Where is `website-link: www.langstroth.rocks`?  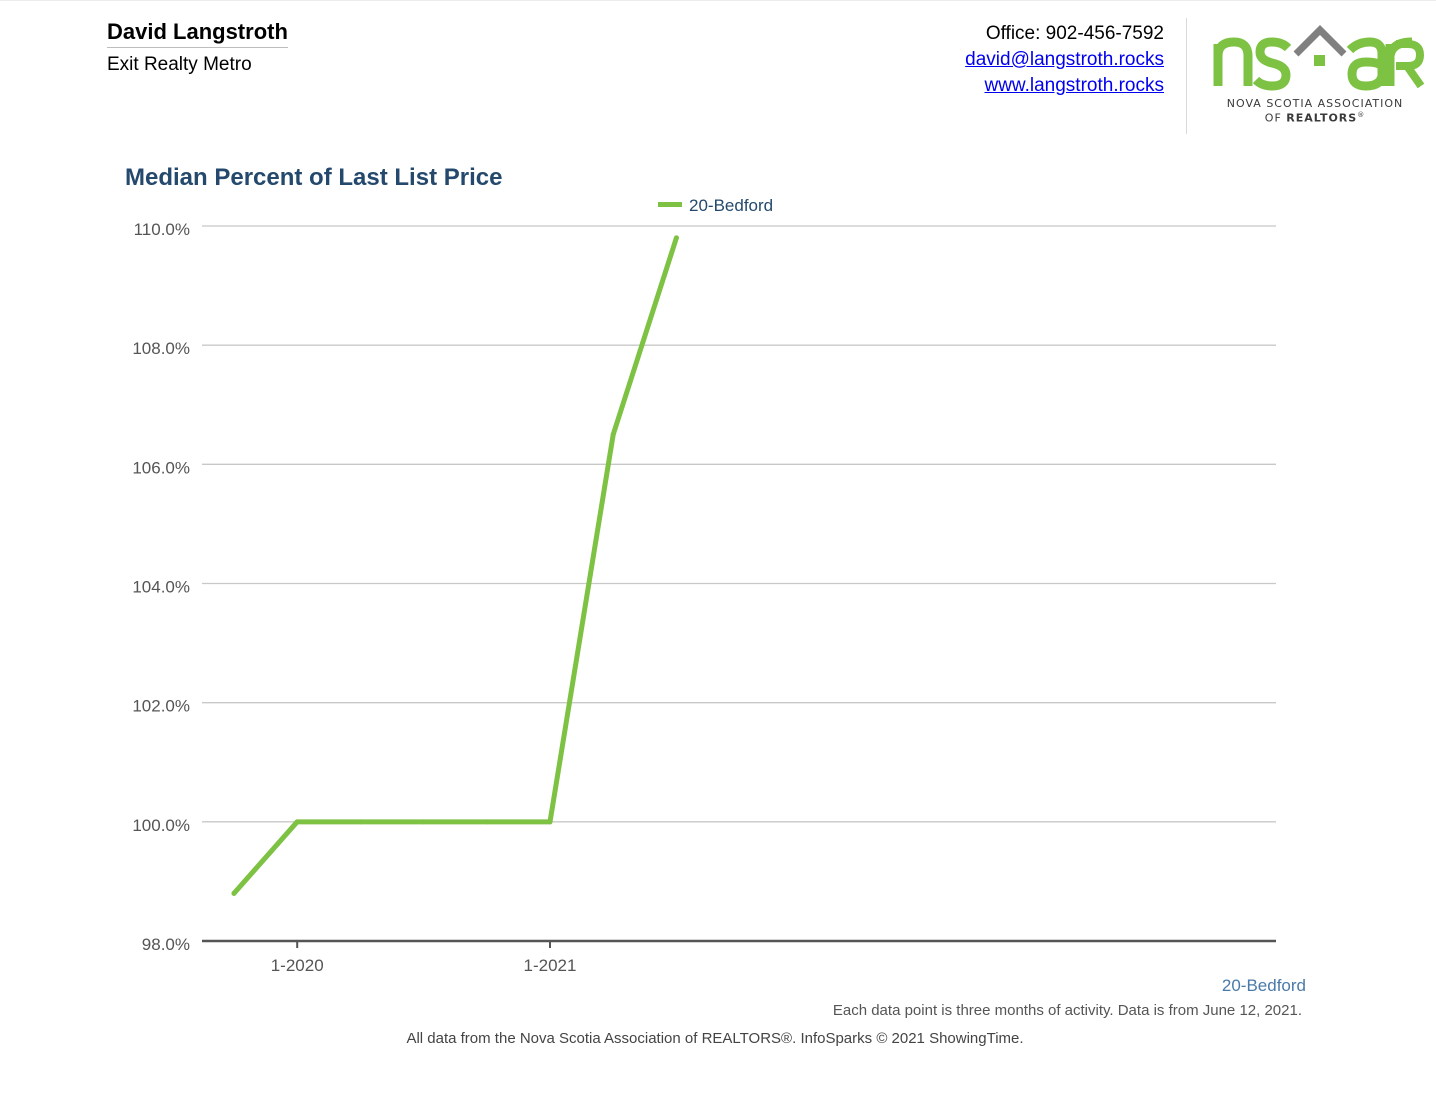
website-link: www.langstroth.rocks is located at coordinates (1074, 85).